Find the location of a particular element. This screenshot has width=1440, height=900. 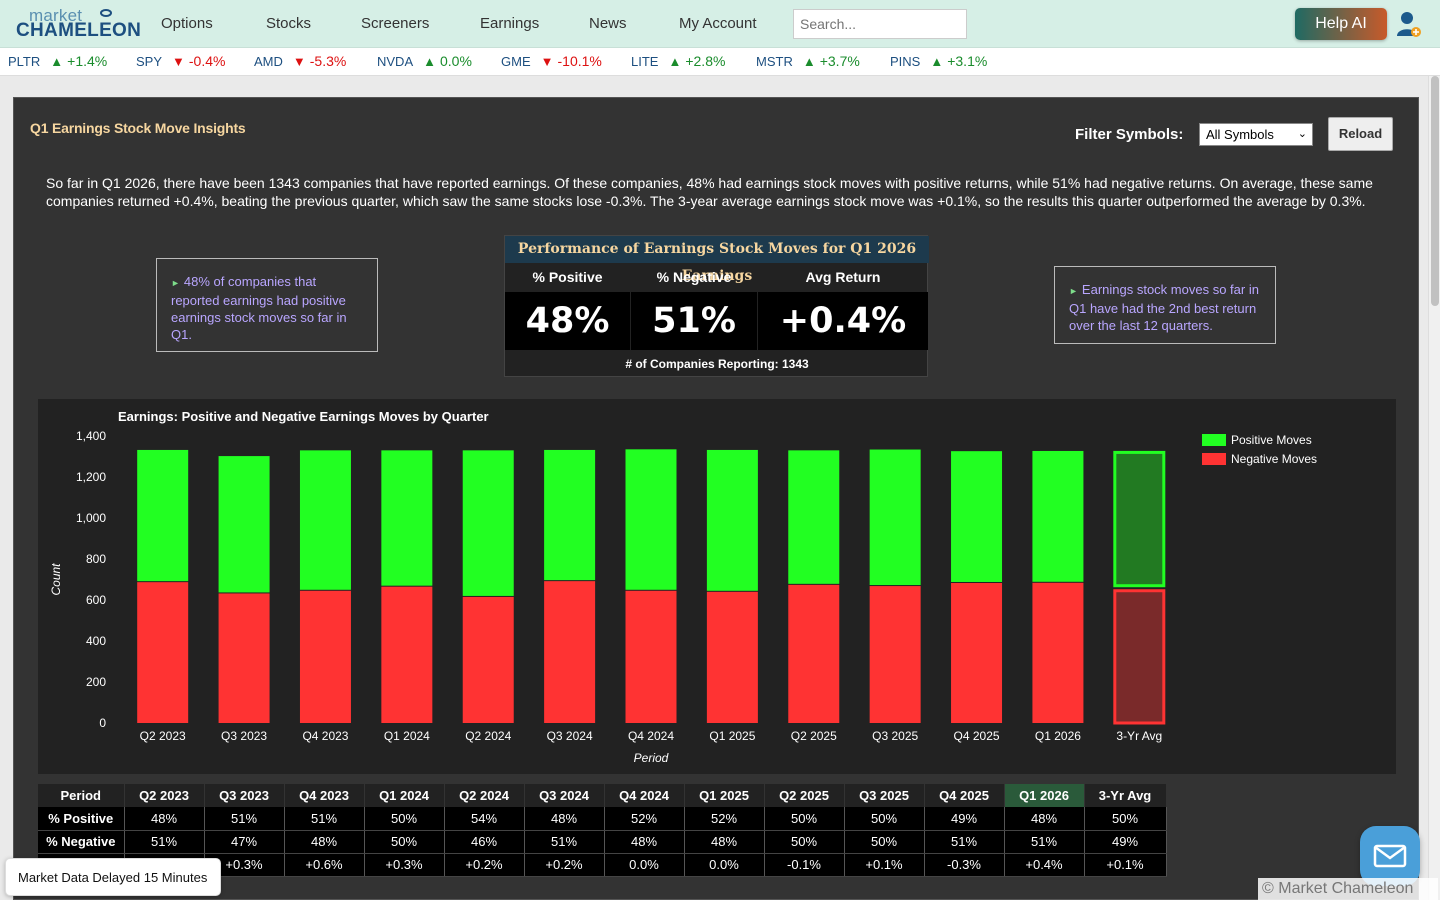

perf-header-positive: % Positive is located at coordinates (567, 277).